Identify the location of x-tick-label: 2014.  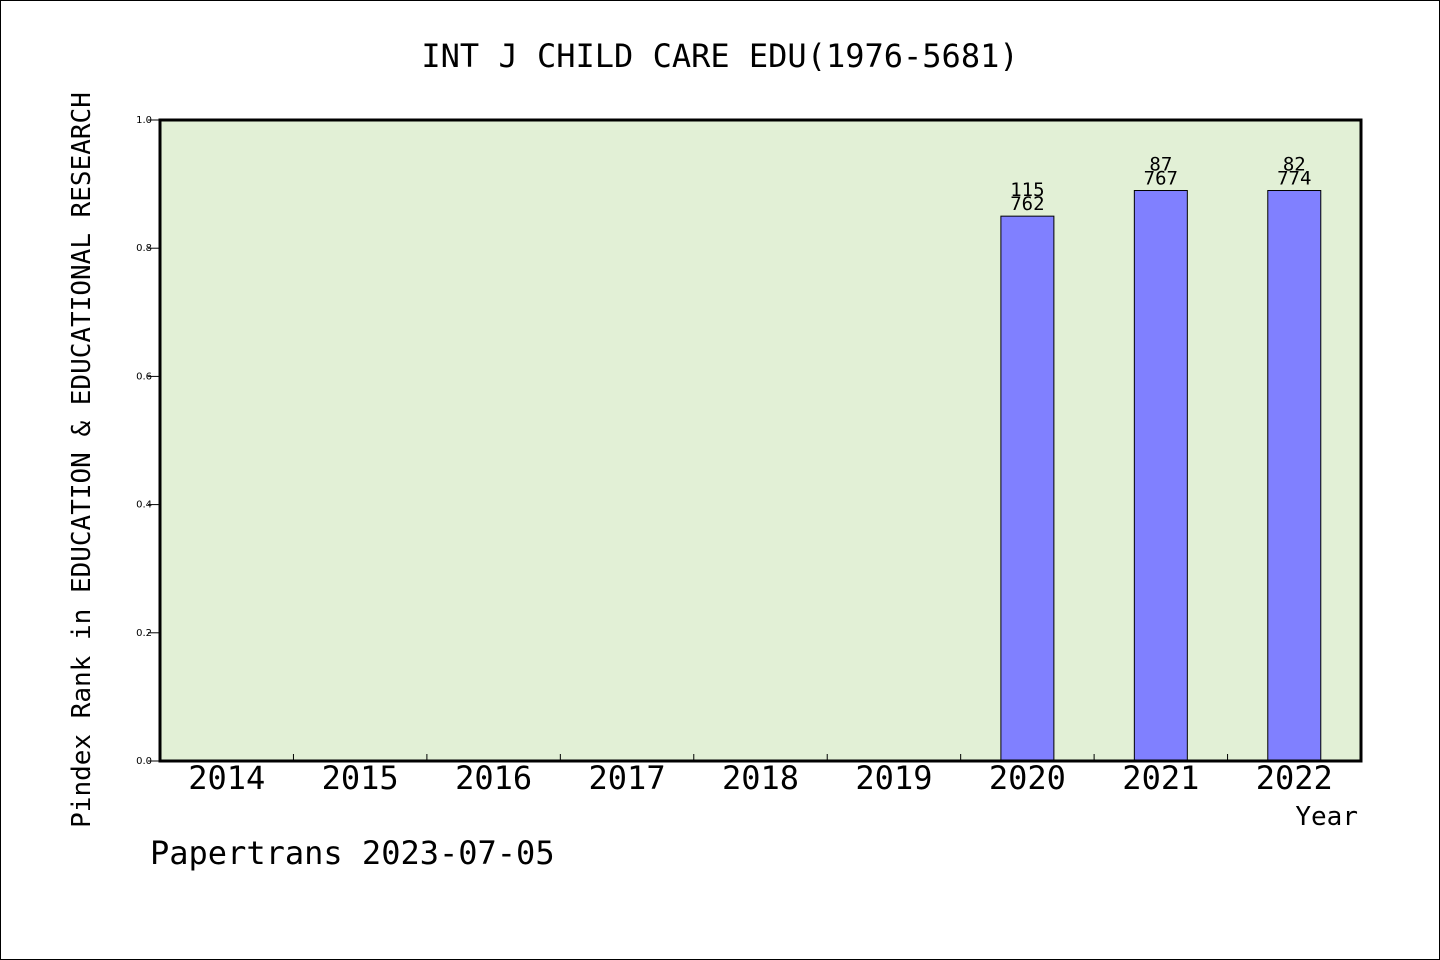
(226, 778).